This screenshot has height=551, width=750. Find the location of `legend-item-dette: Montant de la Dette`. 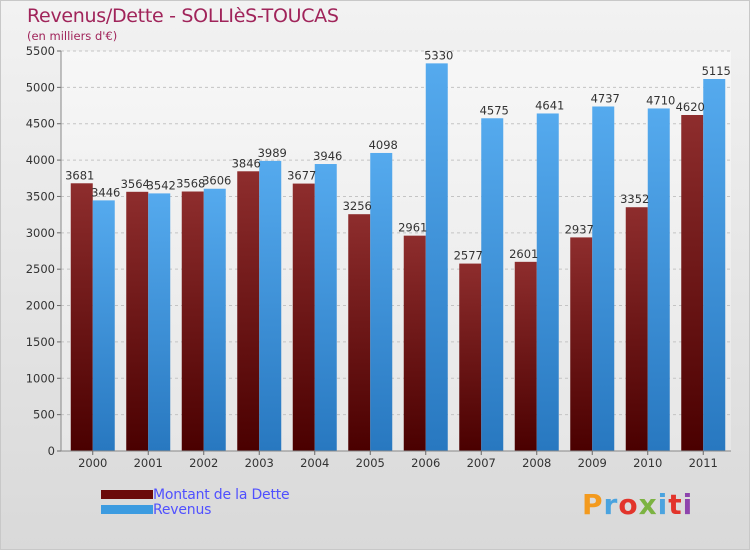

legend-item-dette: Montant de la Dette is located at coordinates (195, 494).